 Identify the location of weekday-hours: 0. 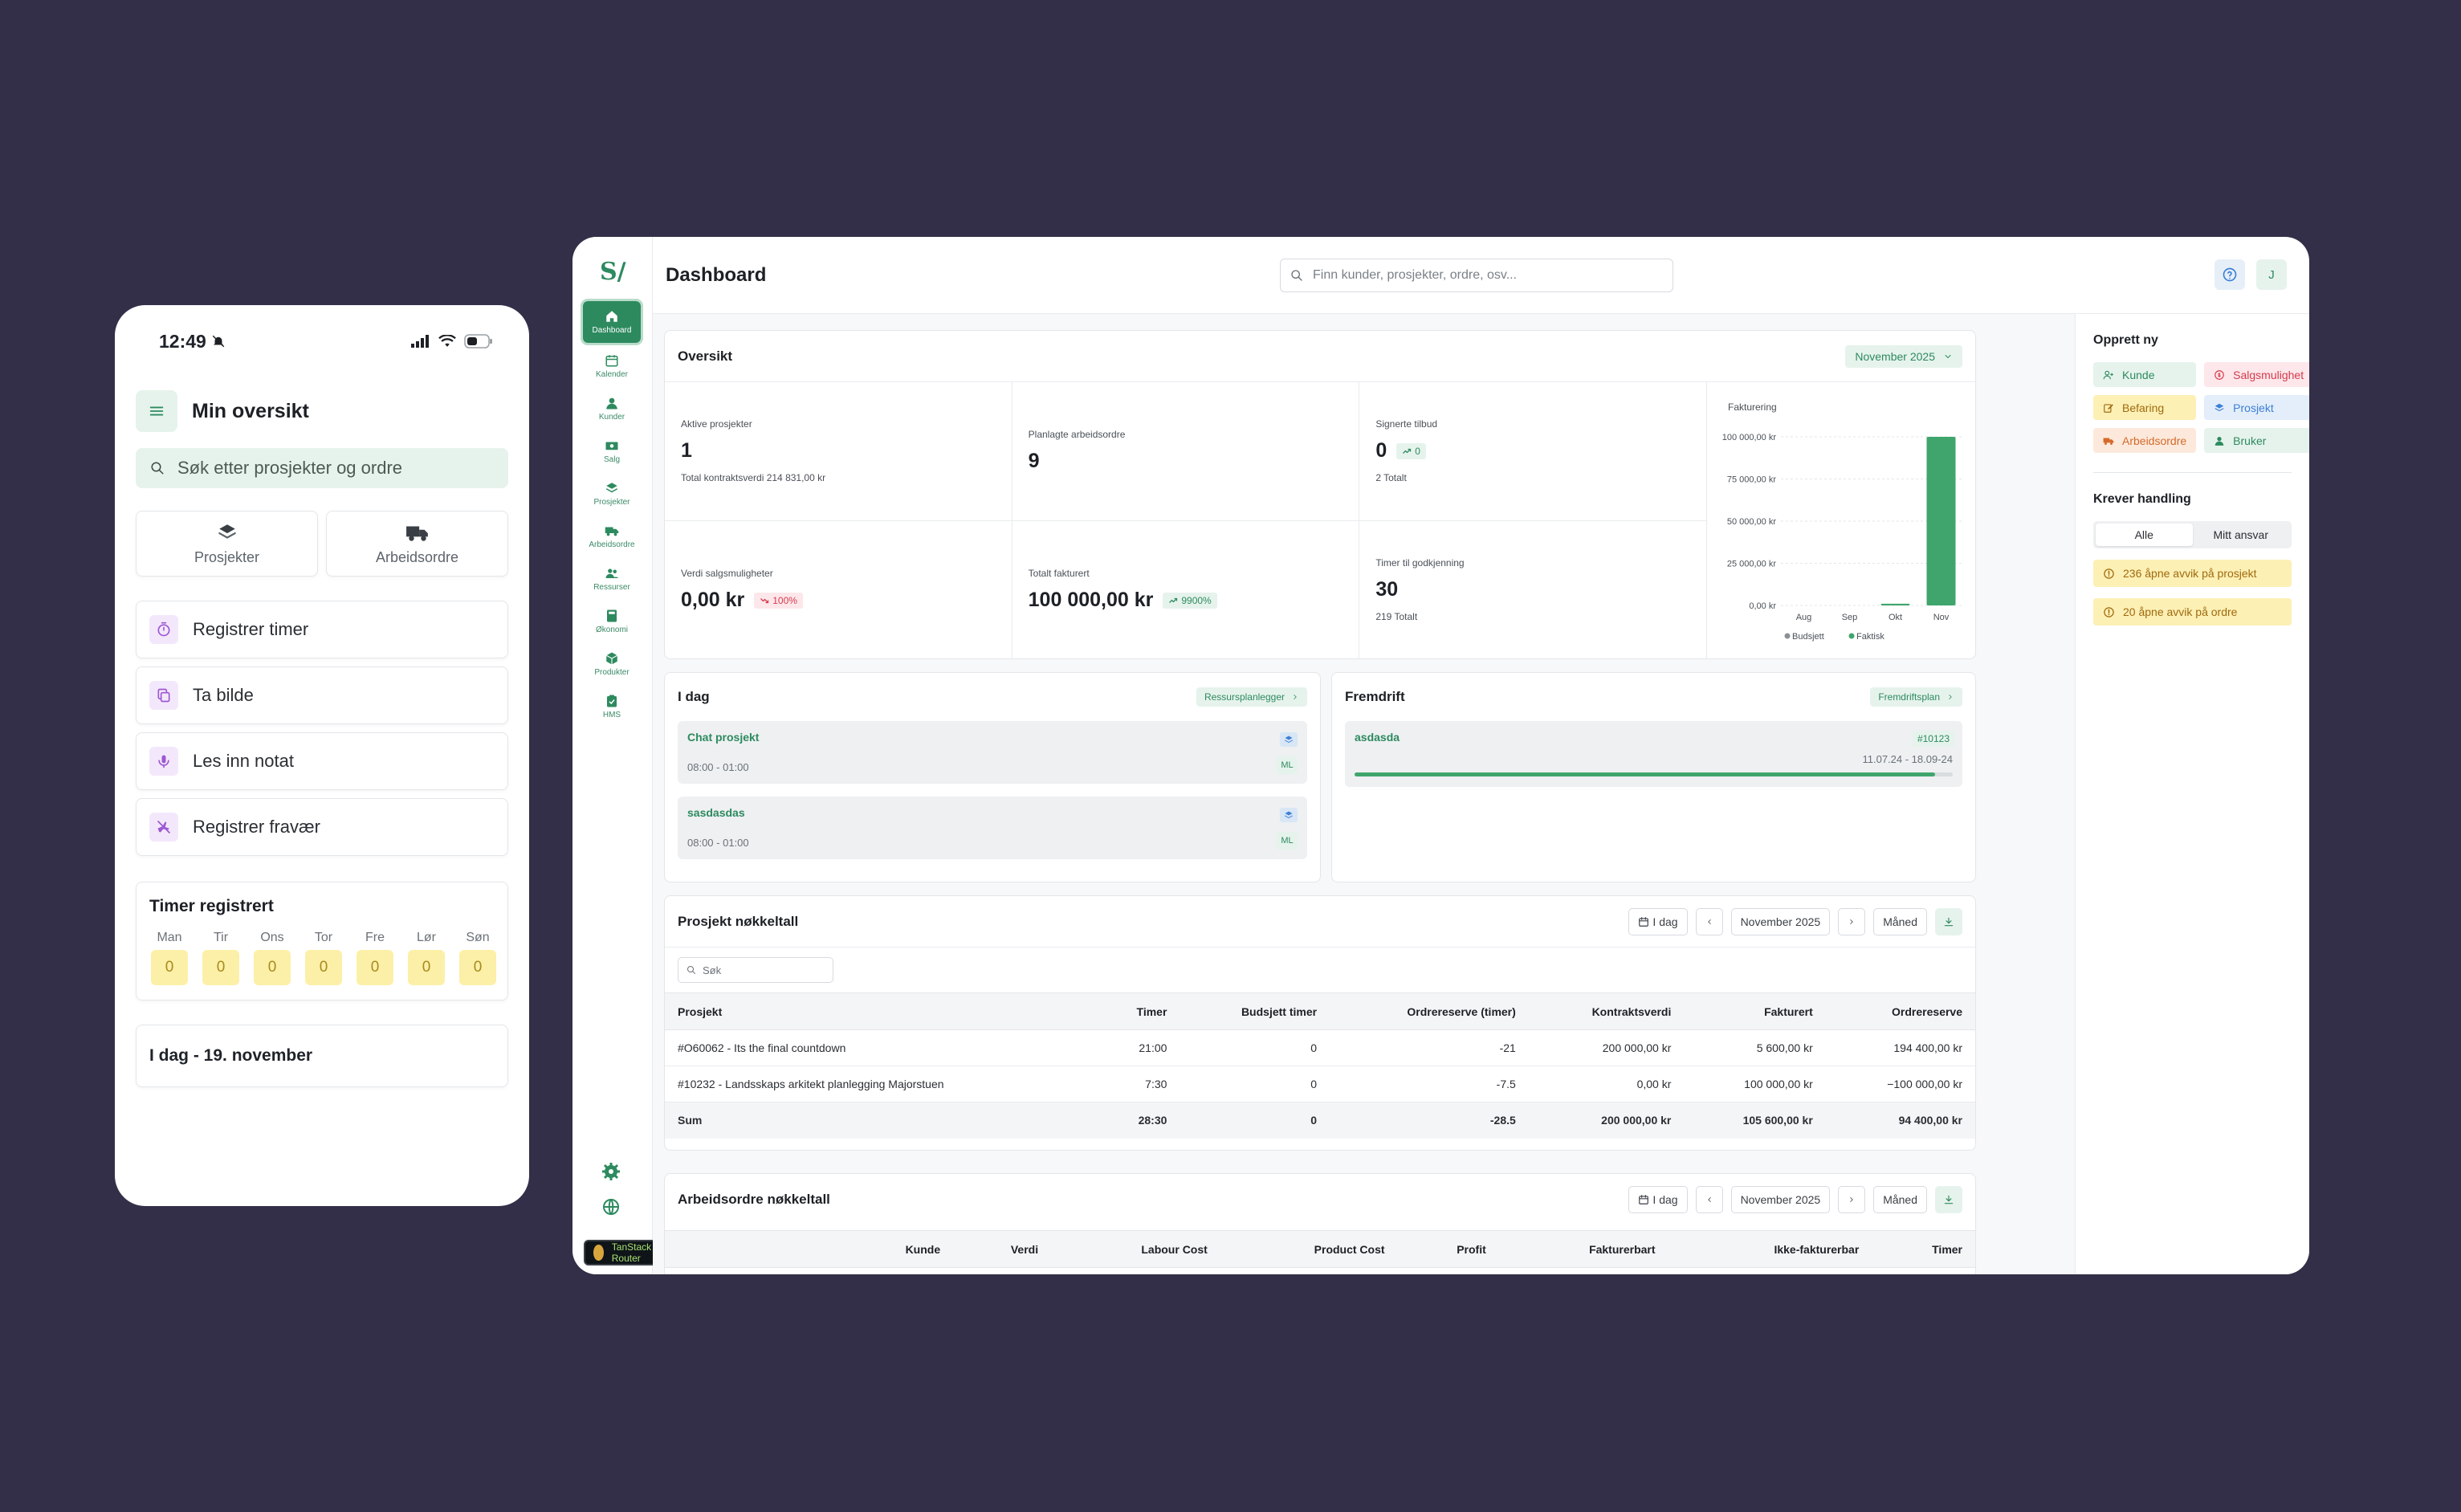
(478, 968).